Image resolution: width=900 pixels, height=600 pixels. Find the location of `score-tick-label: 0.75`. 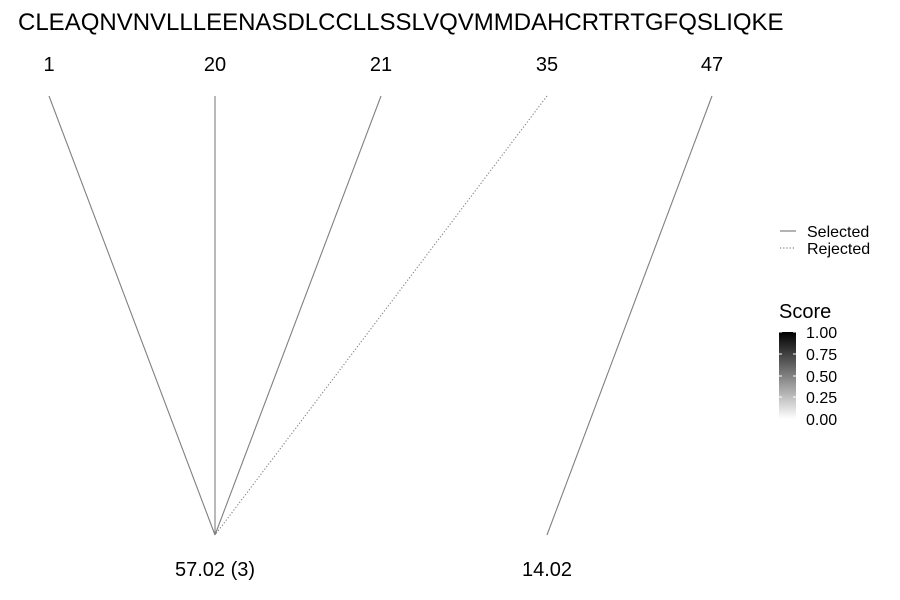

score-tick-label: 0.75 is located at coordinates (821, 355).